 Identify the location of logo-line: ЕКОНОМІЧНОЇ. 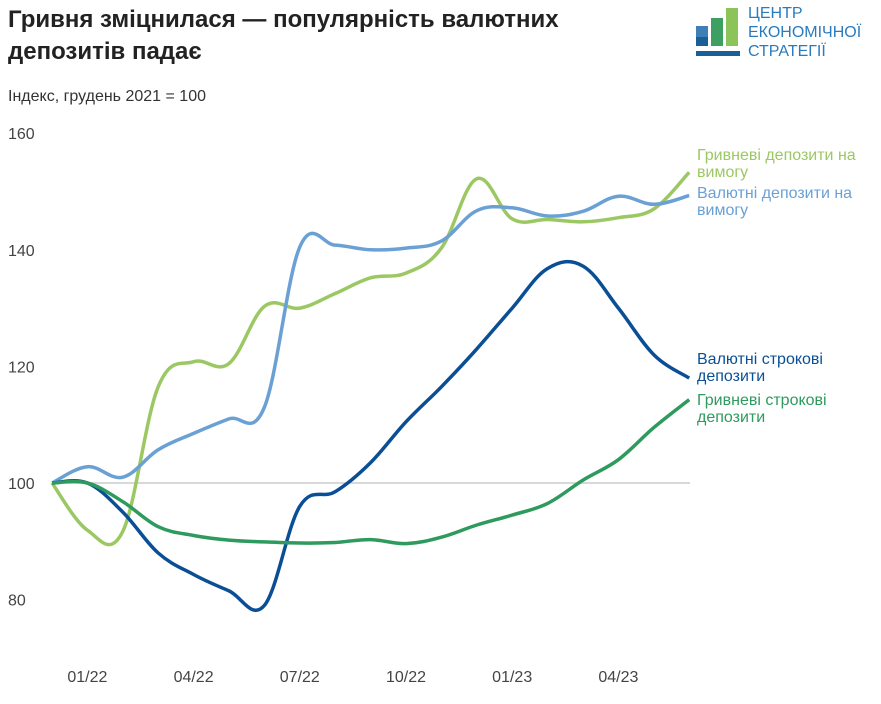
(805, 32).